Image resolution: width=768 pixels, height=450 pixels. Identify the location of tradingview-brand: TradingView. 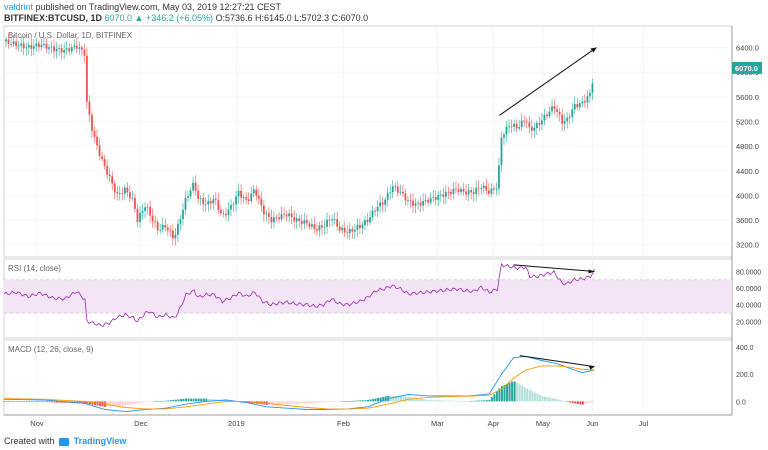
(100, 441).